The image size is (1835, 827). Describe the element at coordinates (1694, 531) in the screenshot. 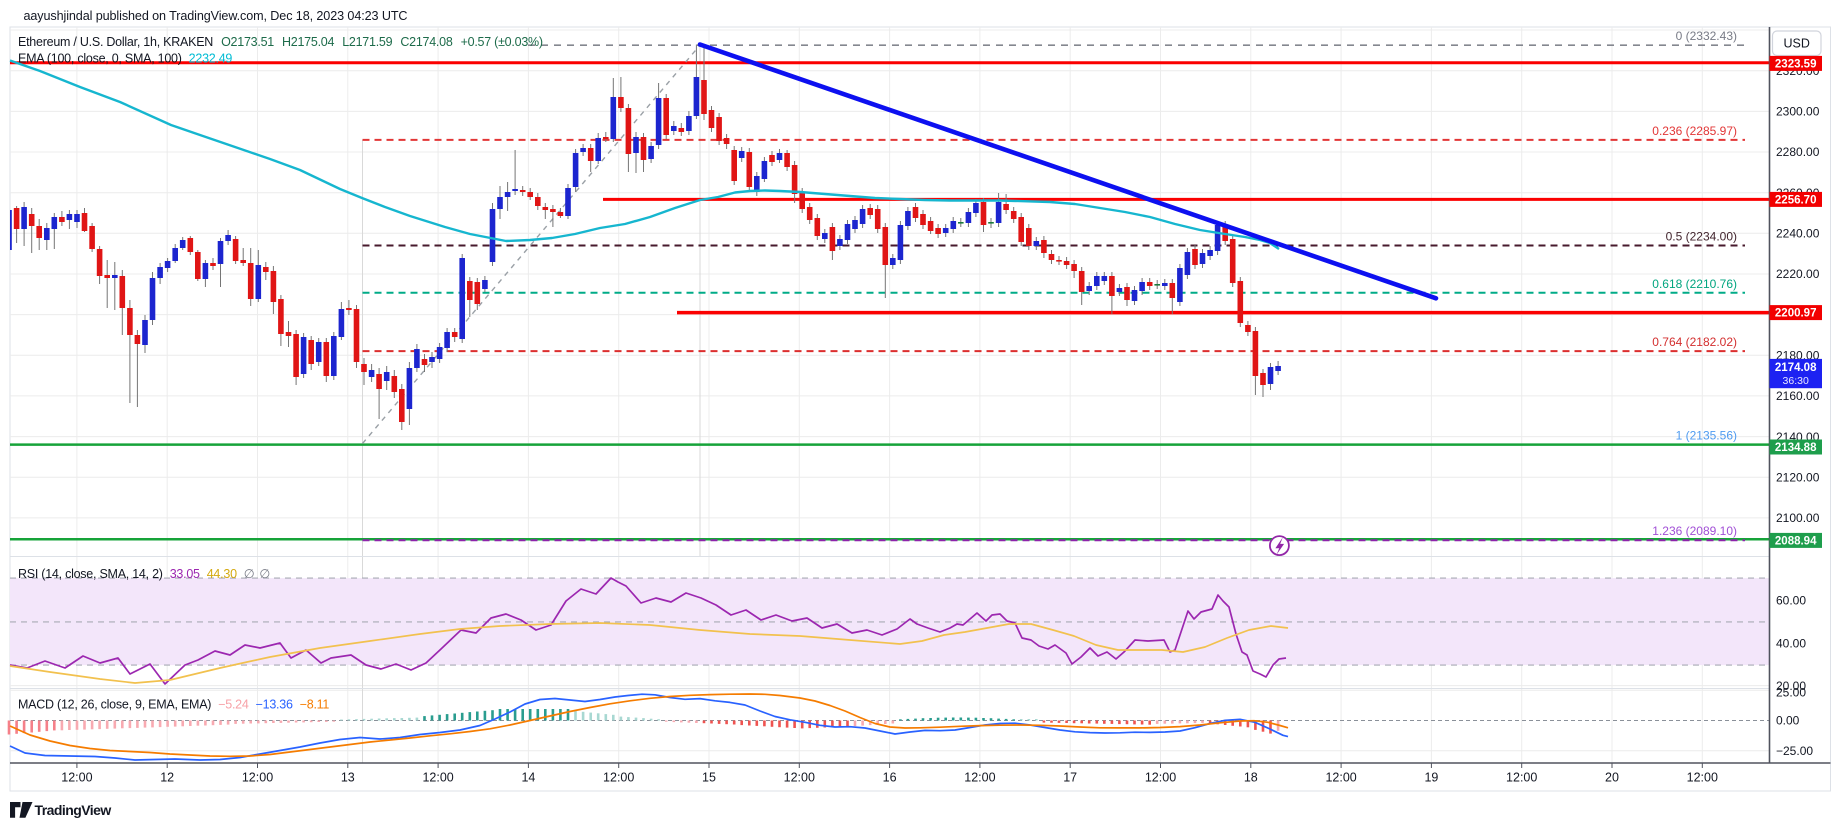

I see `svg-text: 1.236 (2089.10)` at that location.